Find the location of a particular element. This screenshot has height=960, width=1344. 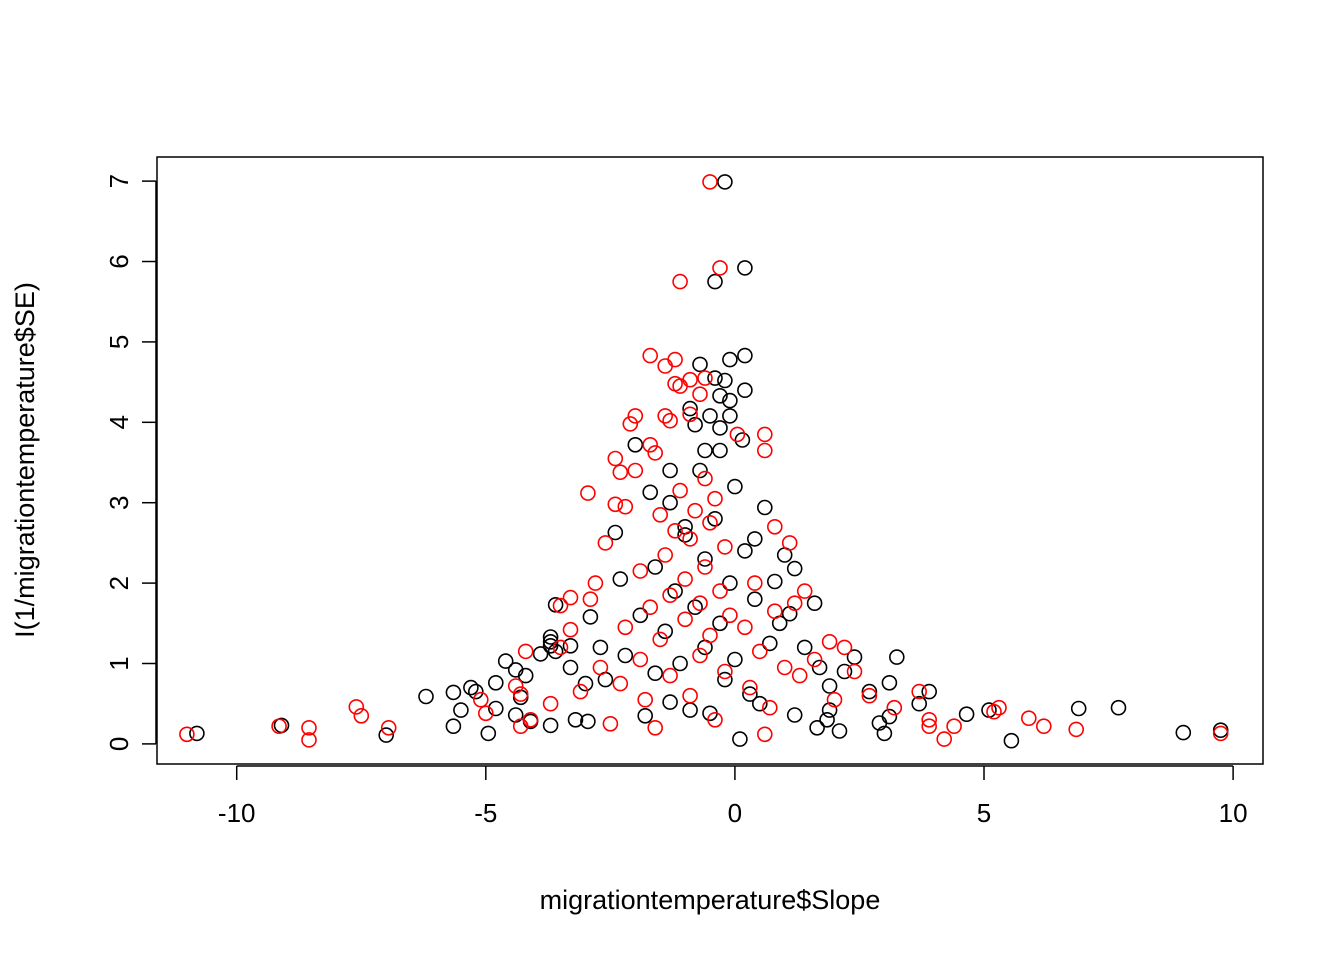

x-tick-label: 5 is located at coordinates (984, 813).